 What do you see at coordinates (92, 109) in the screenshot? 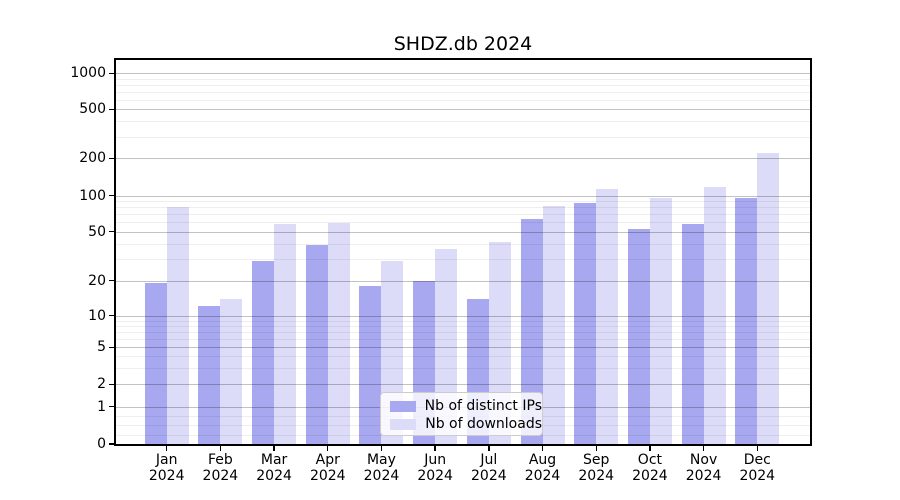
I see `y-tick-label: 500` at bounding box center [92, 109].